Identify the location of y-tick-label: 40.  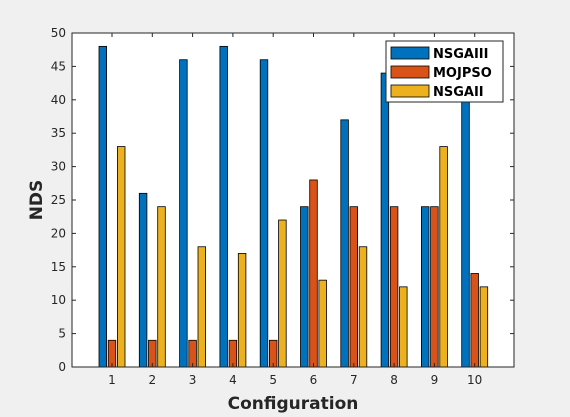
(58, 100).